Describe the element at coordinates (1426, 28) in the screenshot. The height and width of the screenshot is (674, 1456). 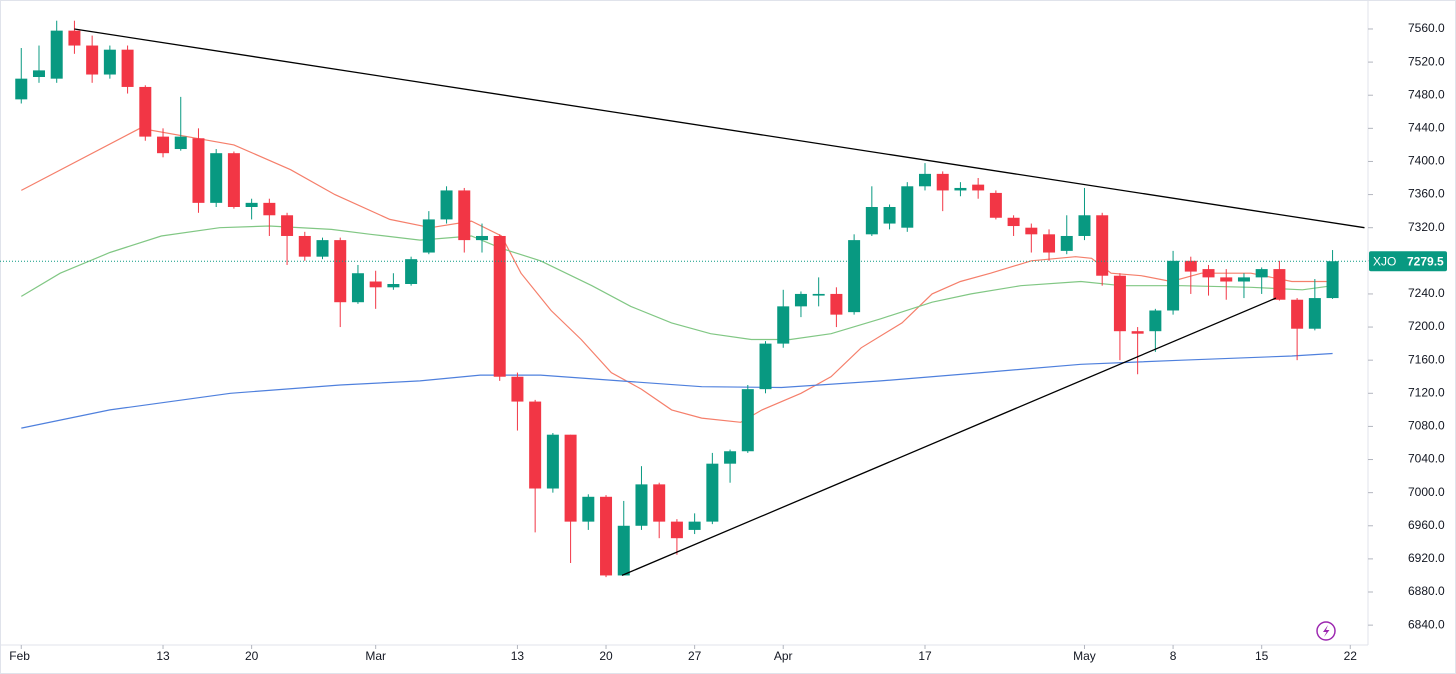
I see `y-tick-label: 7560.0` at that location.